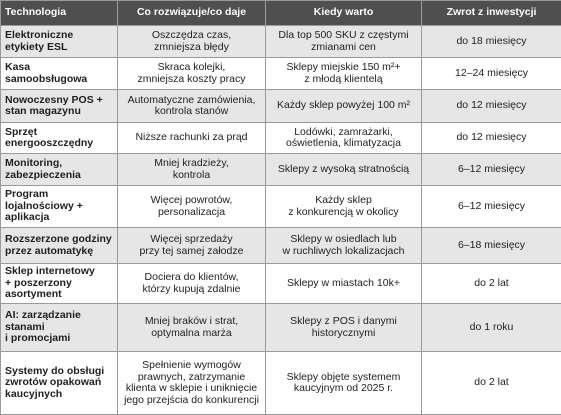 The width and height of the screenshot is (561, 415). I want to click on table-cell: Monitoring,zabezpieczenia, so click(59, 170).